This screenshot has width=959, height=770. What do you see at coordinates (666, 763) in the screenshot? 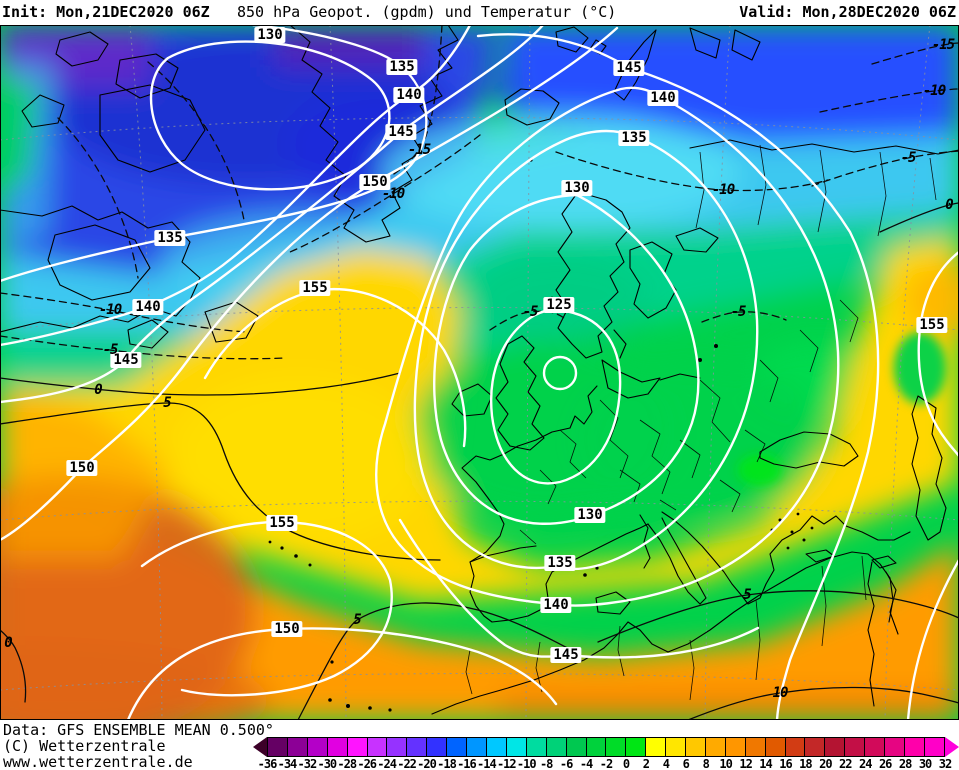
I see `colorbar-tick: 4` at bounding box center [666, 763].